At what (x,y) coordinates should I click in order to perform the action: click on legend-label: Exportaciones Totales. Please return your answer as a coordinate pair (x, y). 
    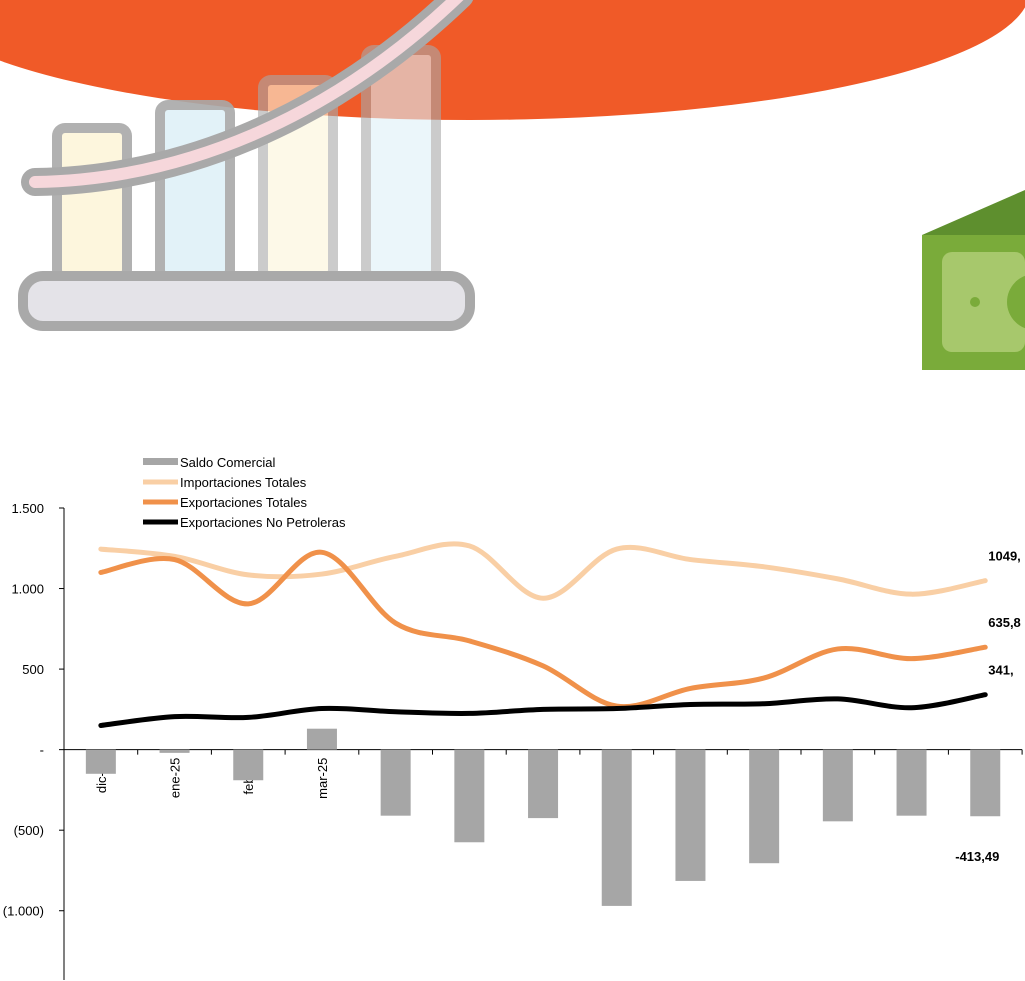
    Looking at the image, I should click on (243, 502).